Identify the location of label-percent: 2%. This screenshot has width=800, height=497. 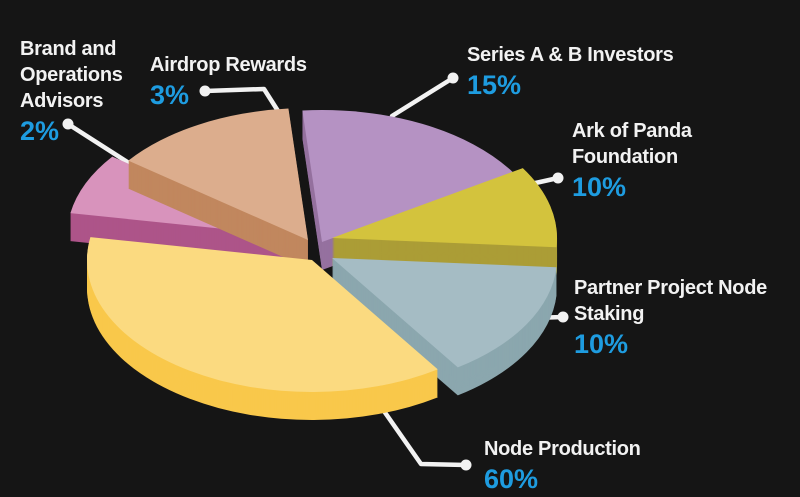
(40, 131).